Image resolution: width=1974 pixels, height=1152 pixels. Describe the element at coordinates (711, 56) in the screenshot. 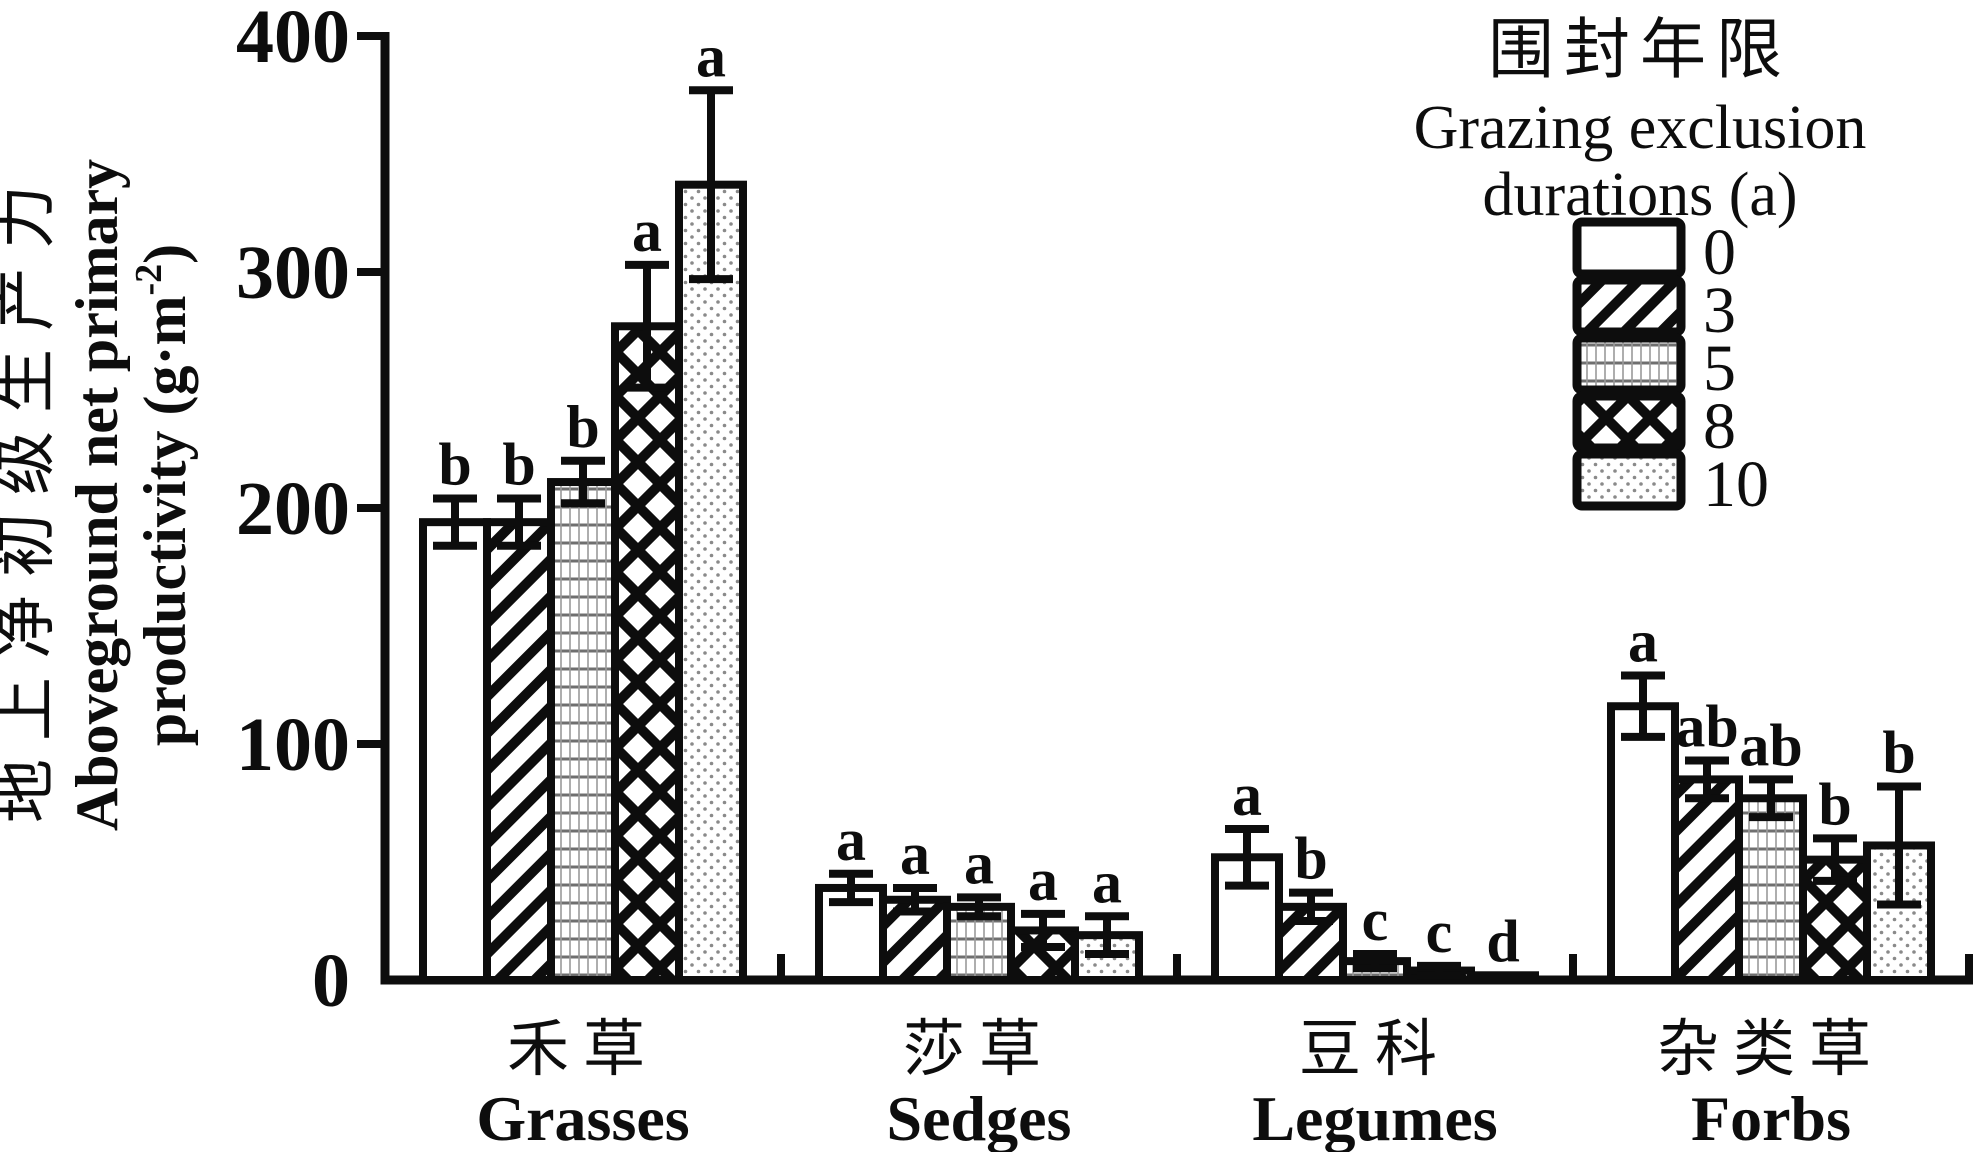

I see `sig-letter-grasses-10yr: a` at that location.